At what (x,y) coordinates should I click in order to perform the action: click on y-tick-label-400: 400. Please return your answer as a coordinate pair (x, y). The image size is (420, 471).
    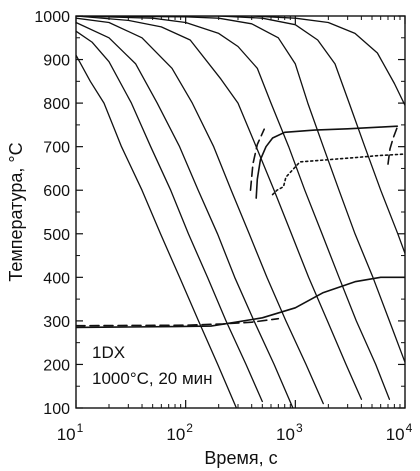
    Looking at the image, I should click on (56, 278).